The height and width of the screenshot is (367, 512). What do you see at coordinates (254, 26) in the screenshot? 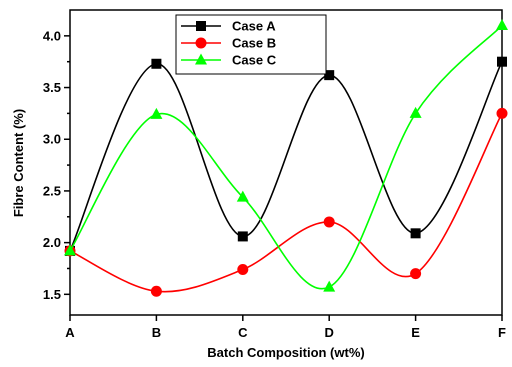
I see `legend-label-case-a: Case A` at bounding box center [254, 26].